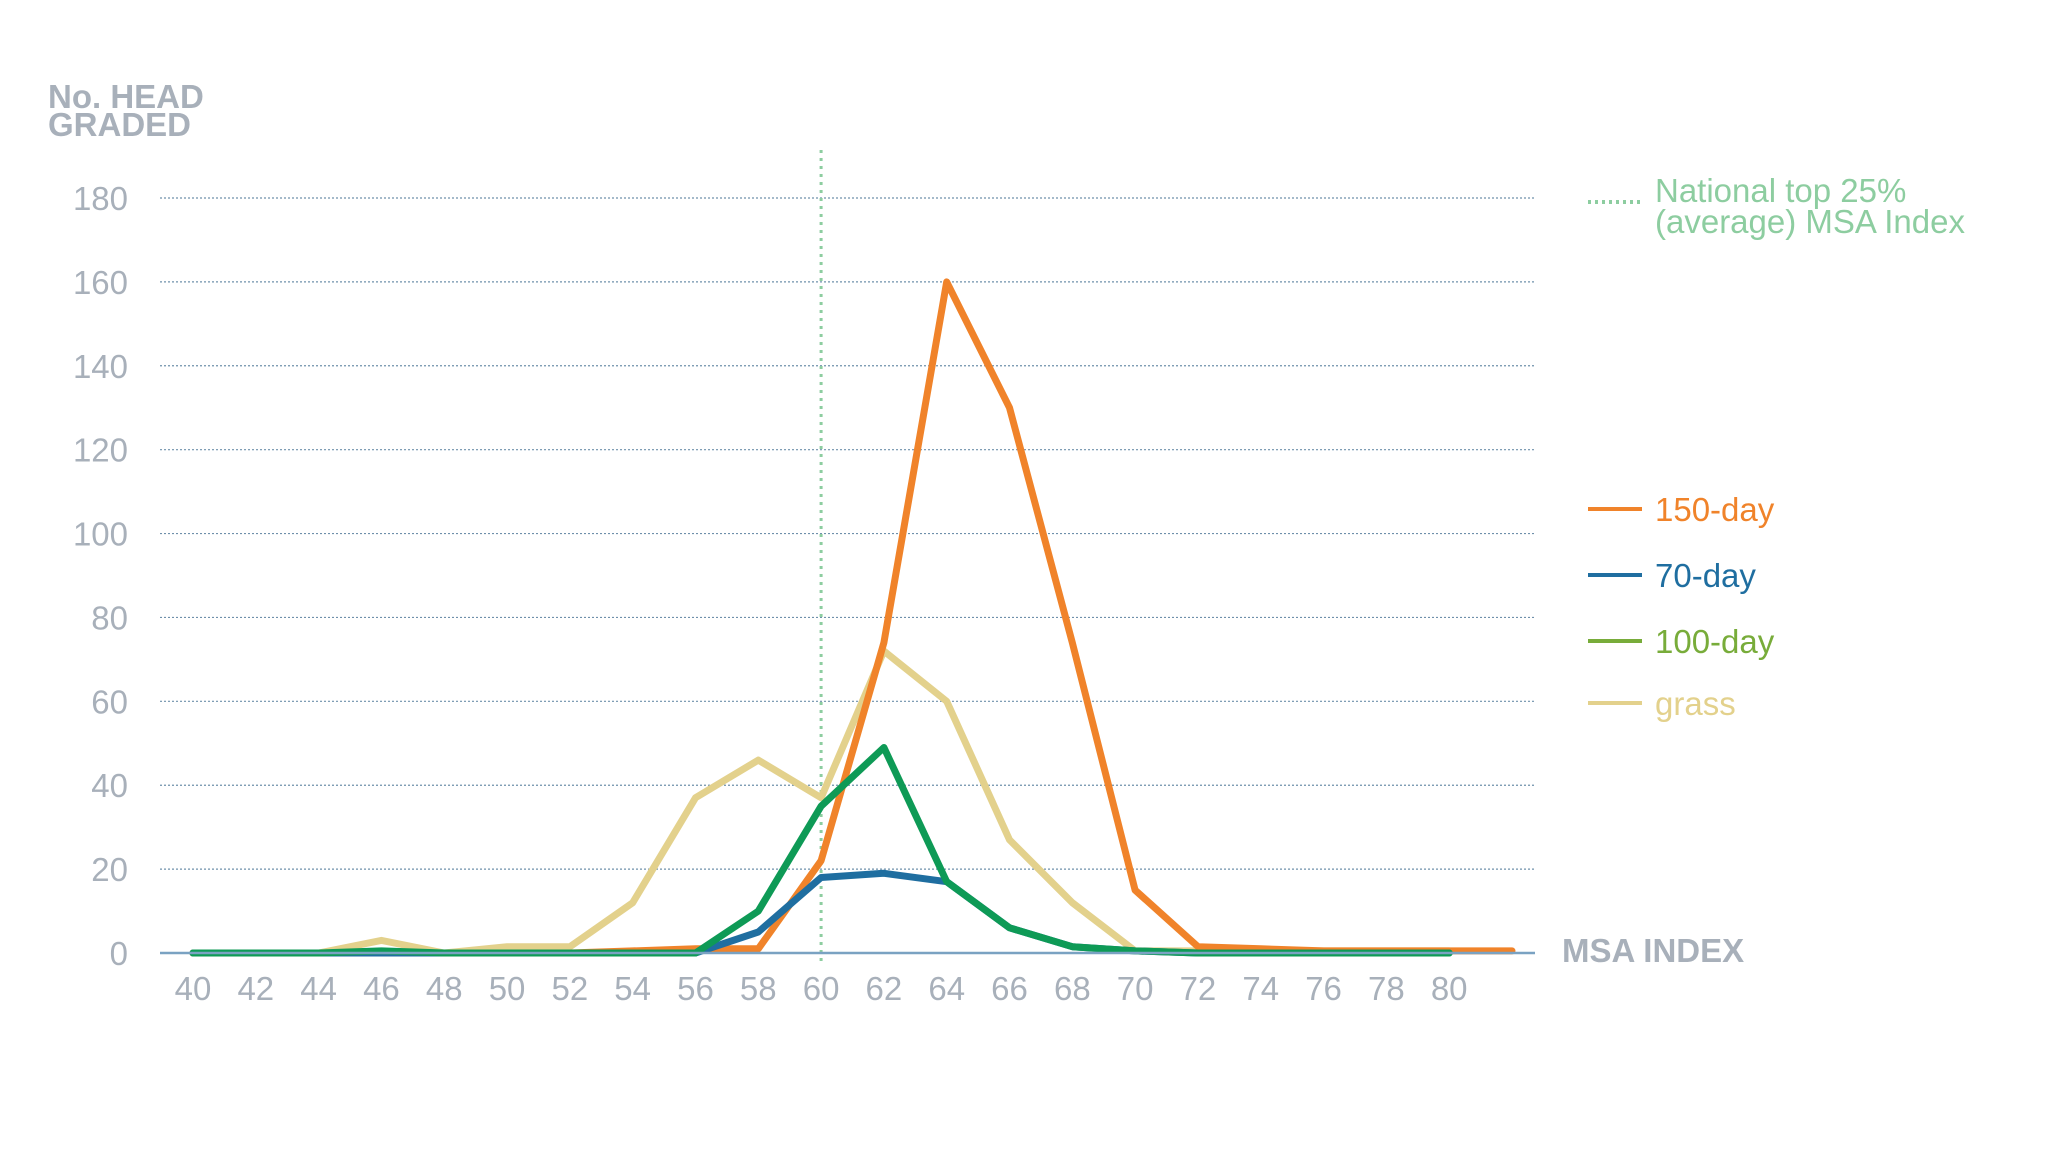  I want to click on y-tick-label: 40, so click(109, 785).